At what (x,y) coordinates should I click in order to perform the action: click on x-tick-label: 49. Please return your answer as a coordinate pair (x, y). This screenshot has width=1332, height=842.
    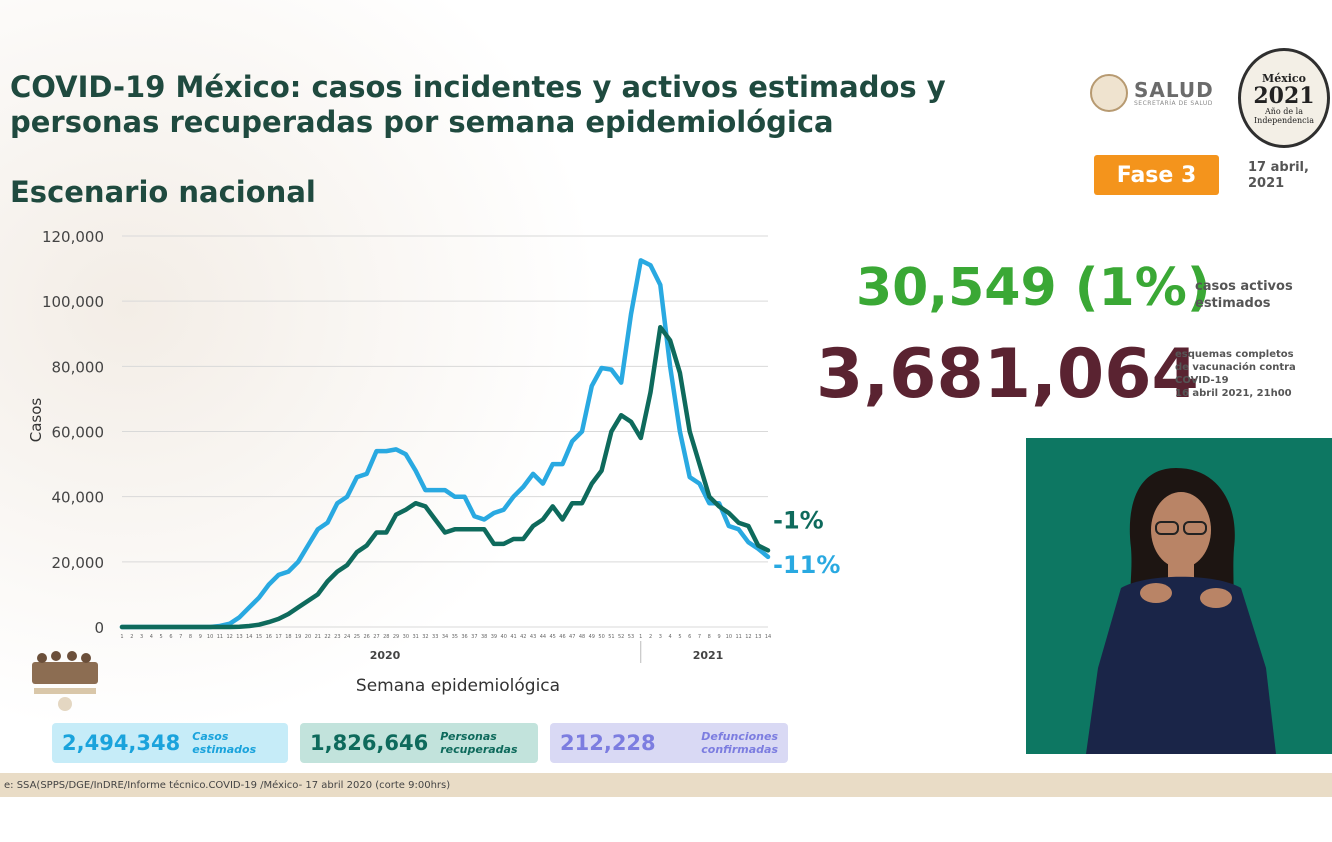
    Looking at the image, I should click on (592, 637).